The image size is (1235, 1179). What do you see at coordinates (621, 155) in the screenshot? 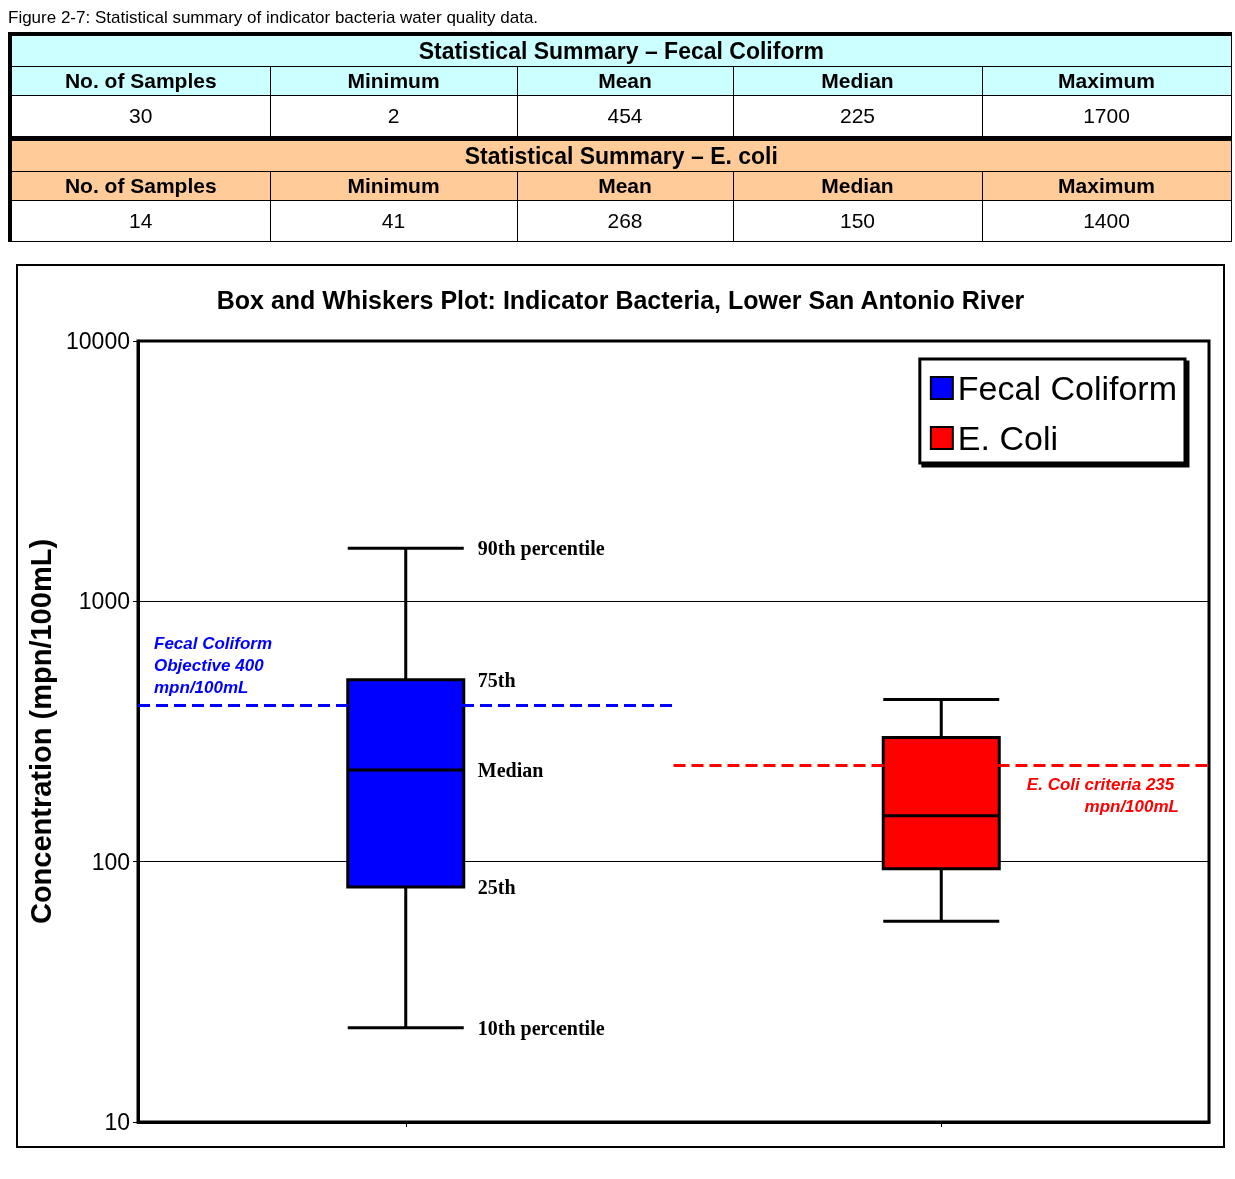
I see `text: Statistical Summary – E. coli` at bounding box center [621, 155].